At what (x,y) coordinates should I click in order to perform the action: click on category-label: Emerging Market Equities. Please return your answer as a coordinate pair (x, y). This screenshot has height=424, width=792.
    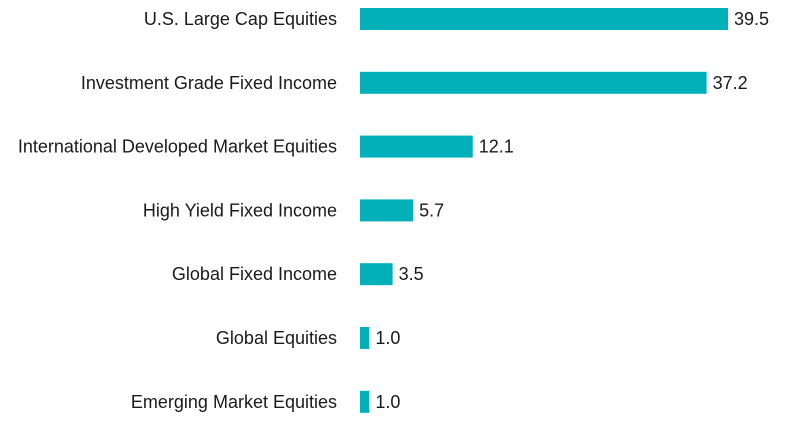
    Looking at the image, I should click on (234, 402).